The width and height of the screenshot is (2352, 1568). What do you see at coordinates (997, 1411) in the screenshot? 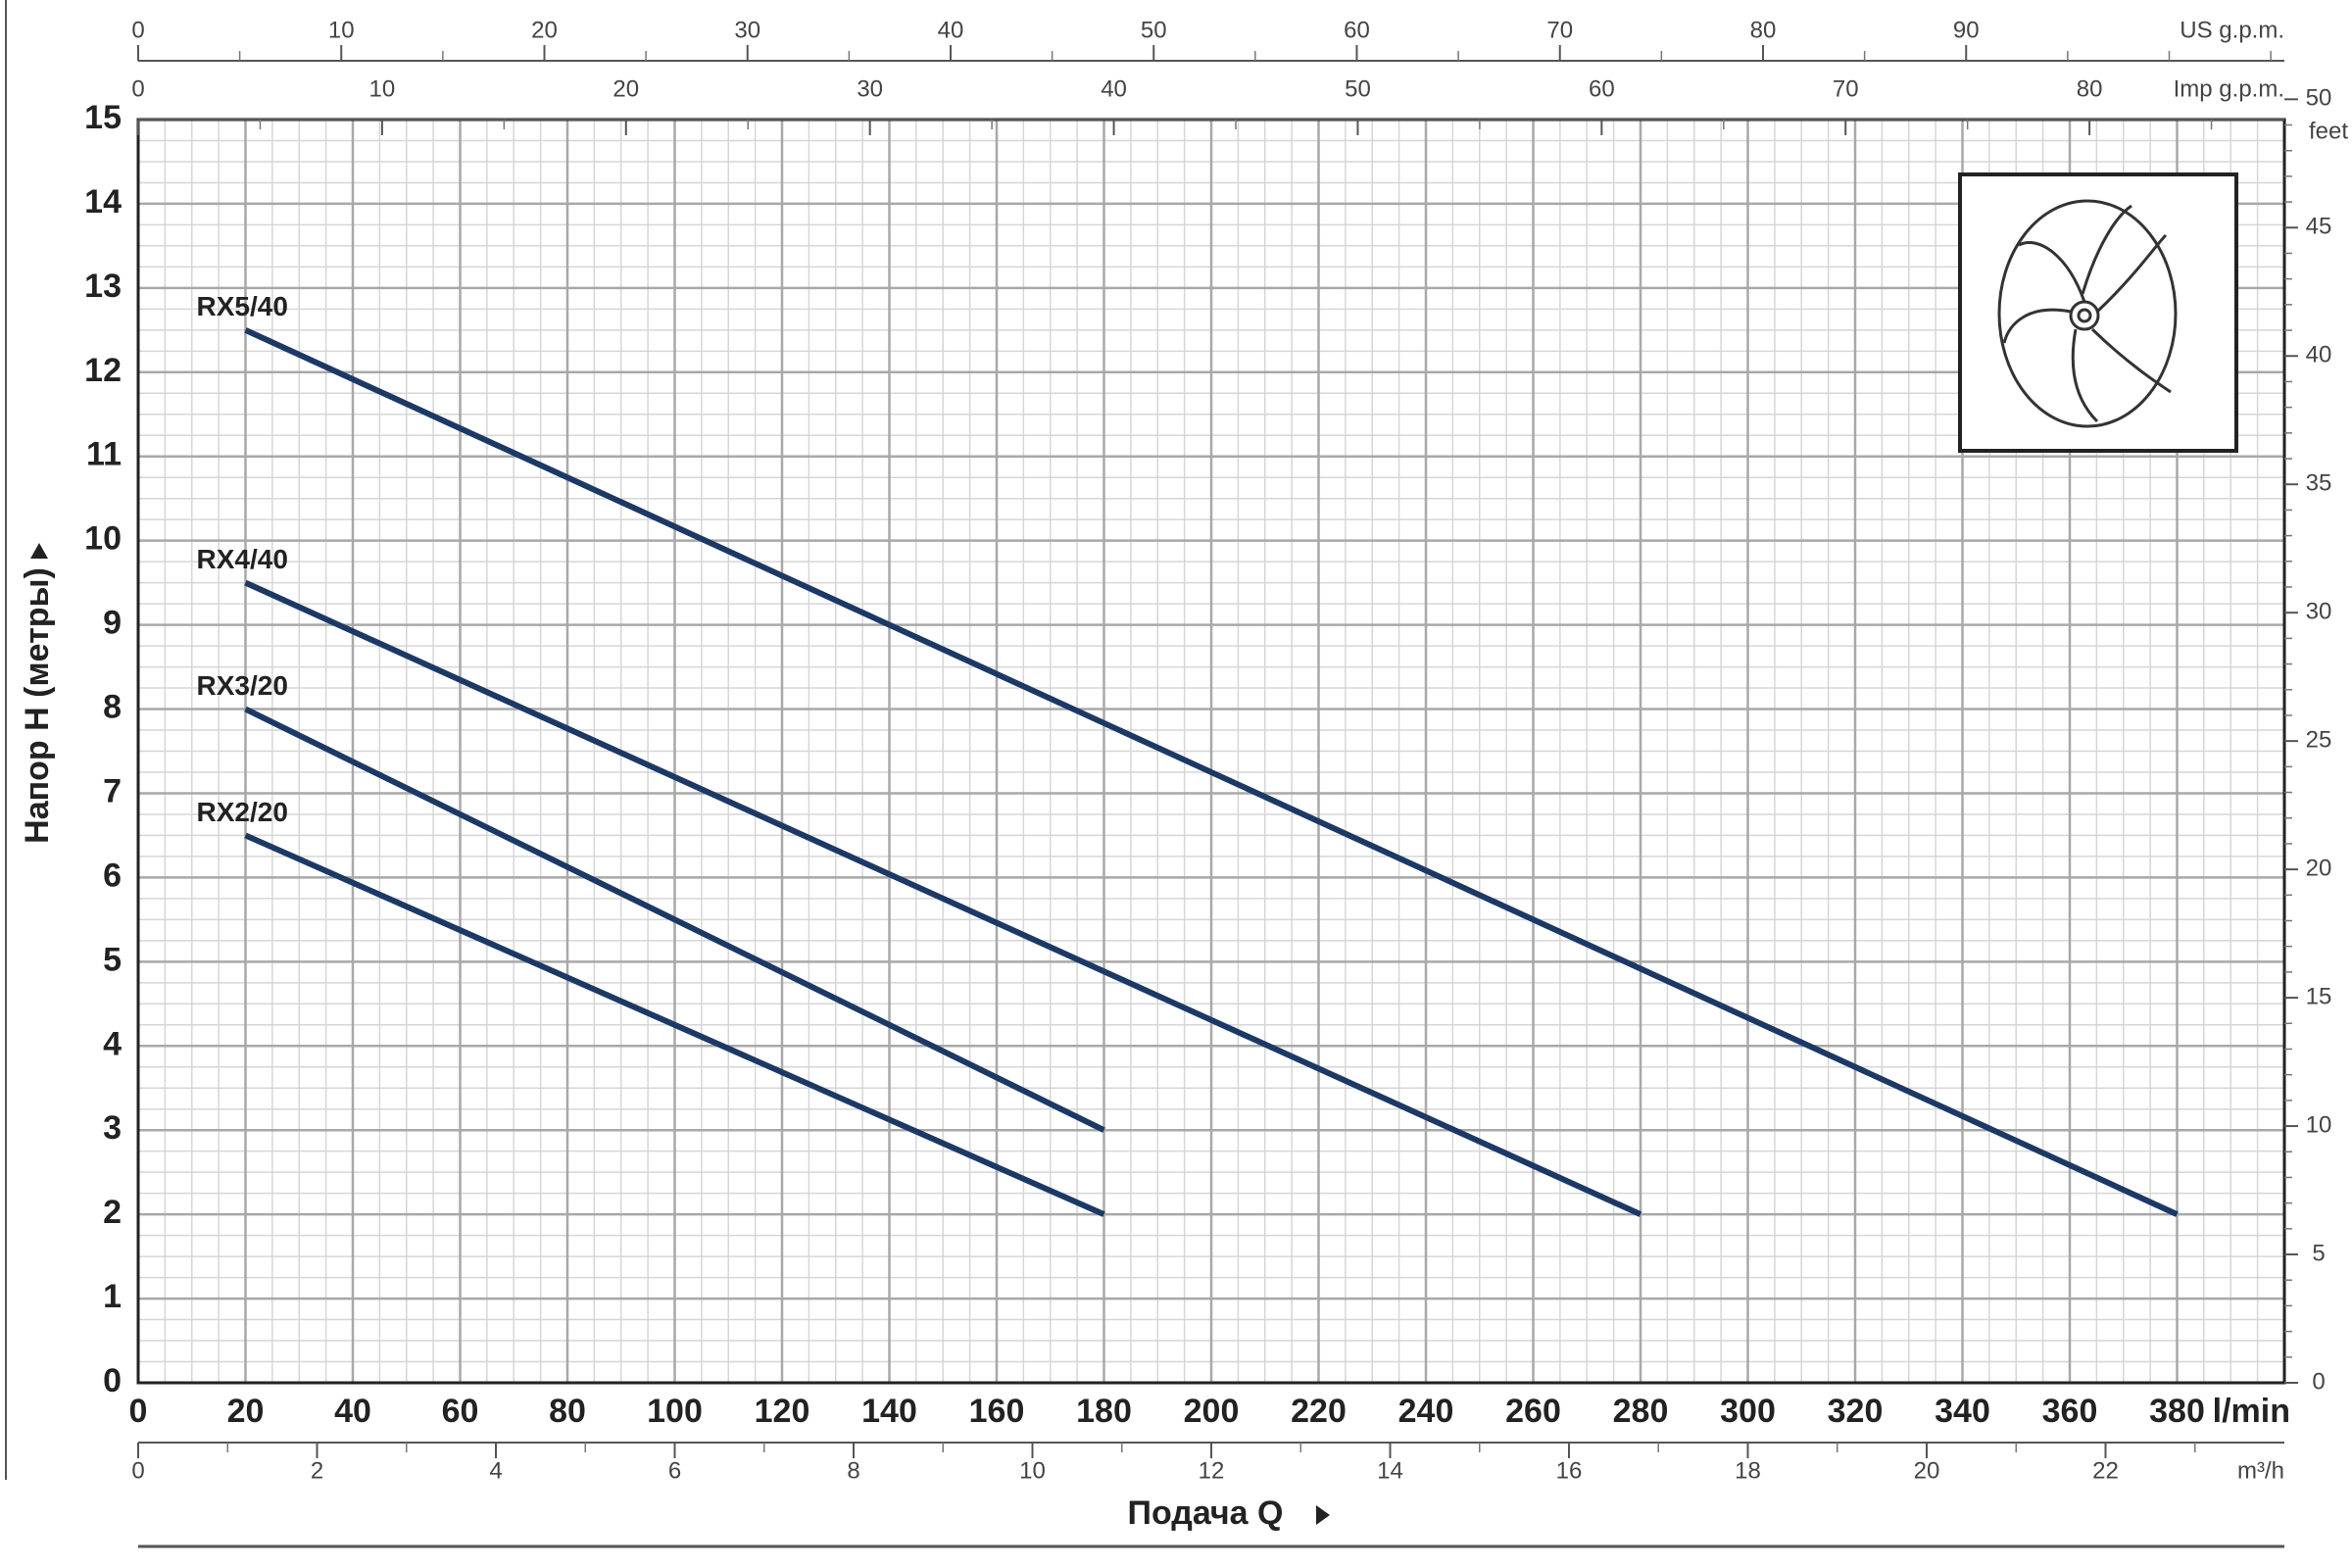
I see `x-tick-label: 160` at bounding box center [997, 1411].